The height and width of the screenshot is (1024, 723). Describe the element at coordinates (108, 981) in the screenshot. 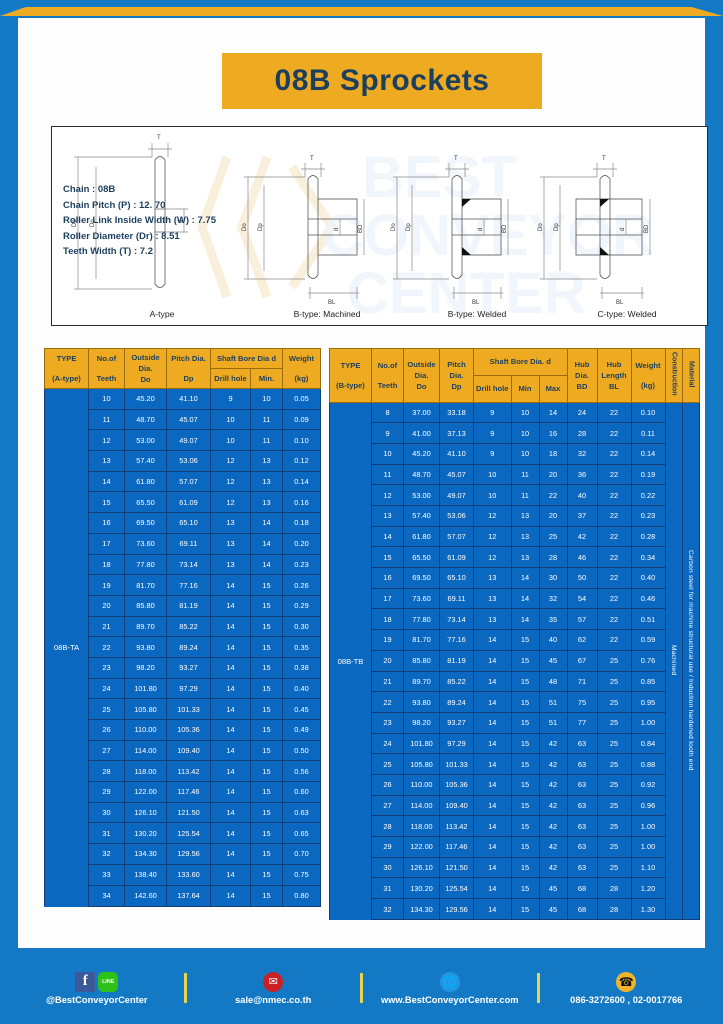

I see `line-icon: LINE` at that location.